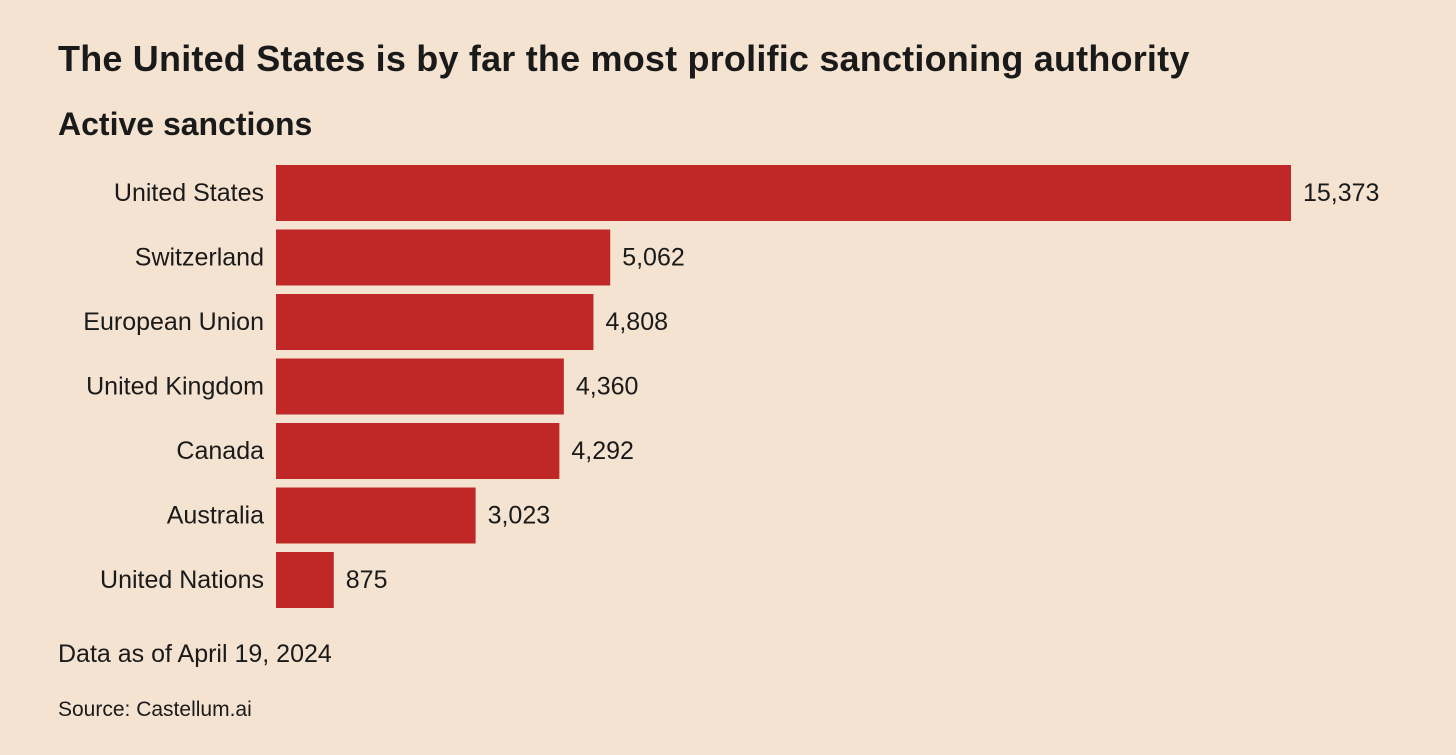 The height and width of the screenshot is (755, 1456). Describe the element at coordinates (175, 387) in the screenshot. I see `category-label: United Kingdom` at that location.